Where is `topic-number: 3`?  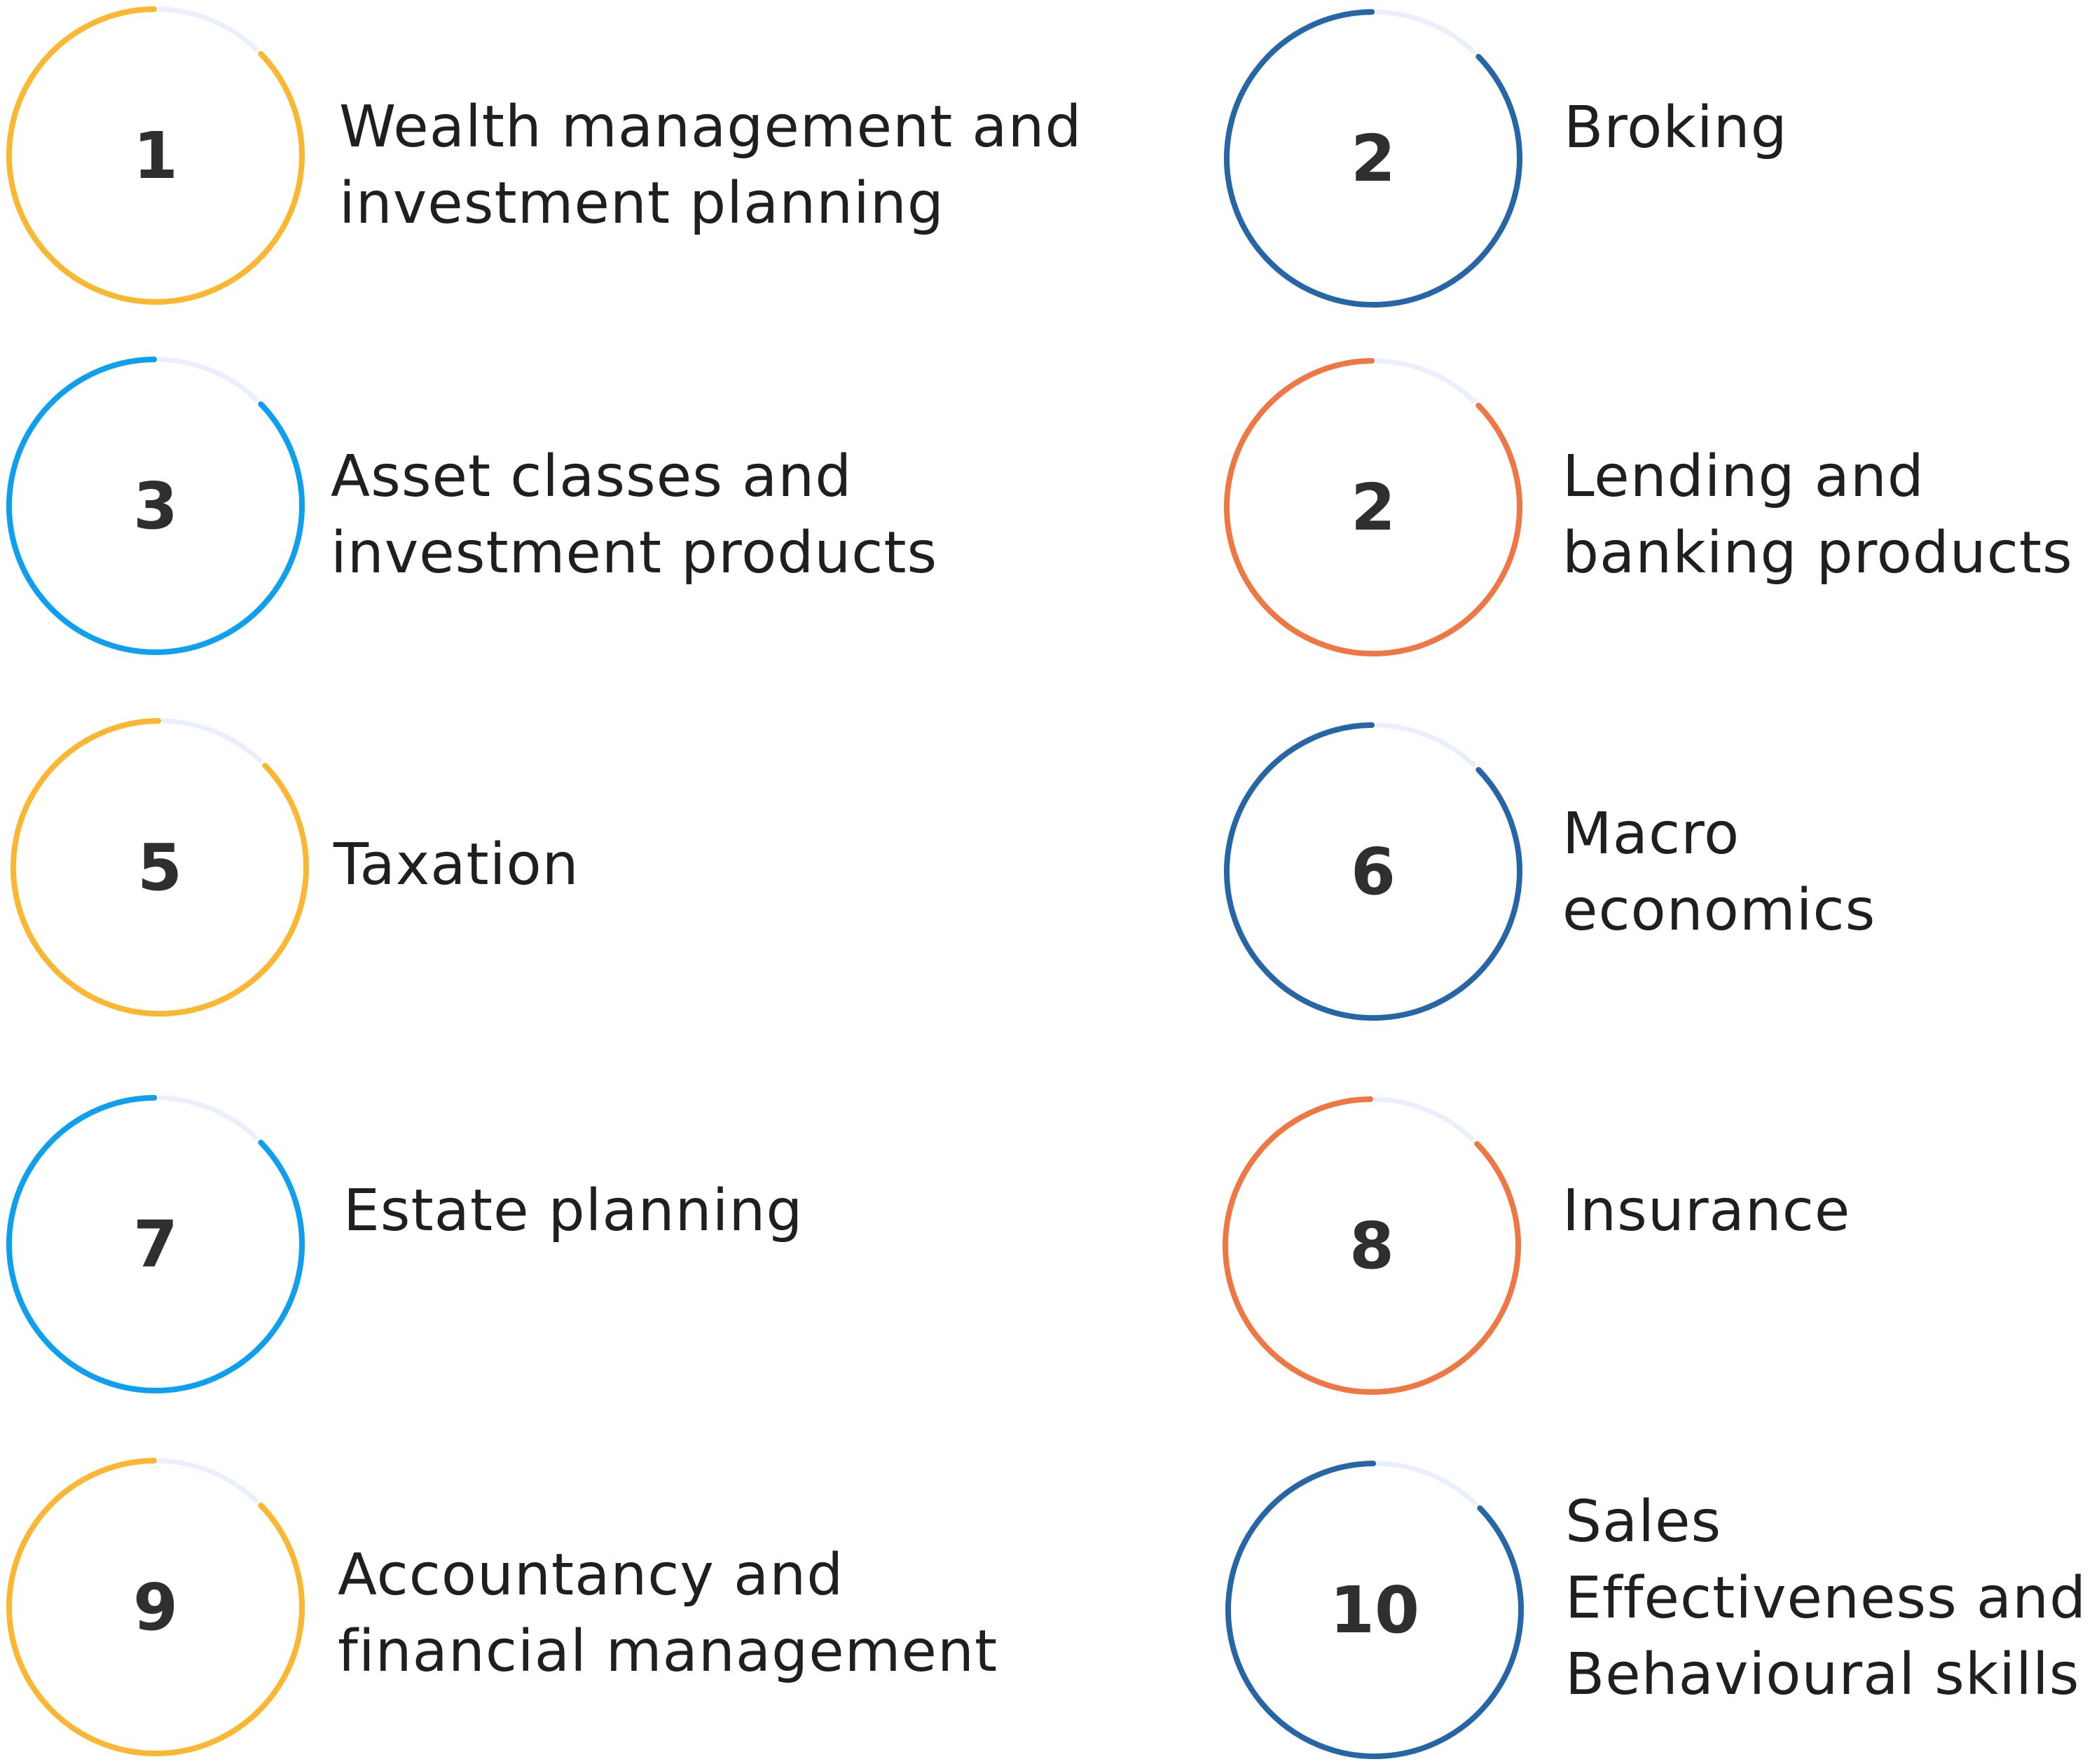
topic-number: 3 is located at coordinates (155, 506).